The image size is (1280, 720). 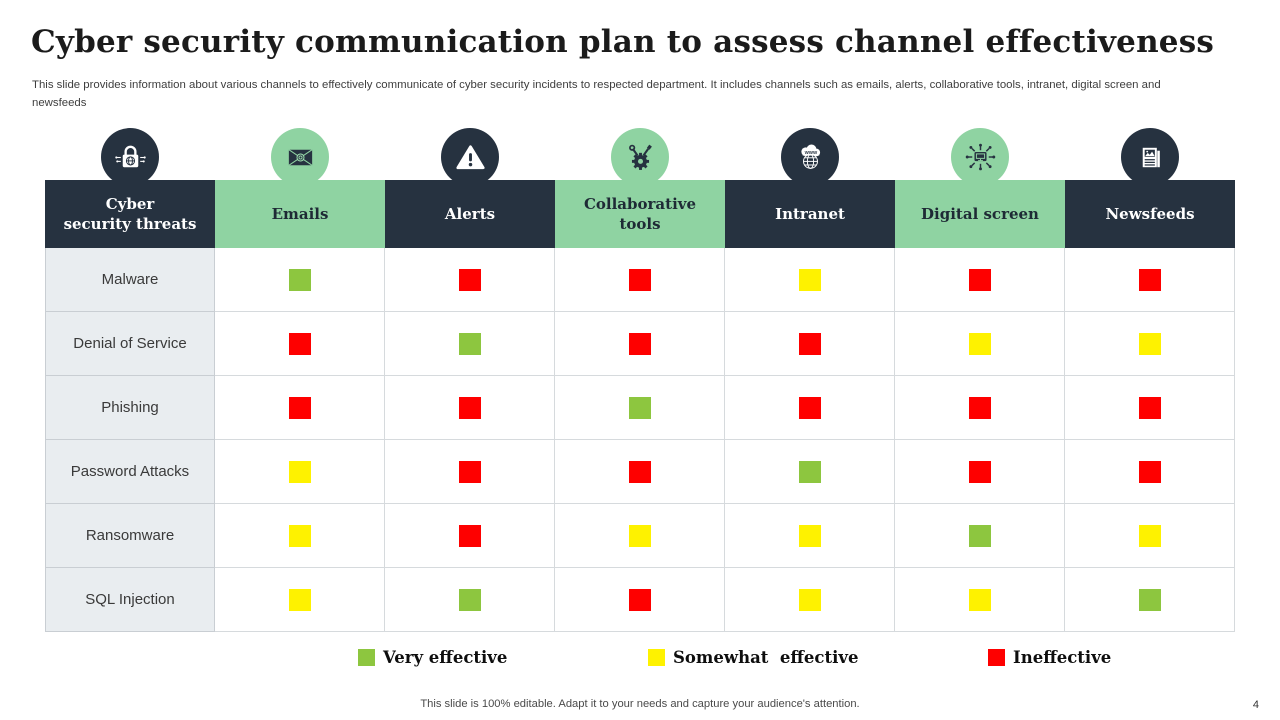 What do you see at coordinates (470, 214) in the screenshot?
I see `column-header-alerts: Alerts` at bounding box center [470, 214].